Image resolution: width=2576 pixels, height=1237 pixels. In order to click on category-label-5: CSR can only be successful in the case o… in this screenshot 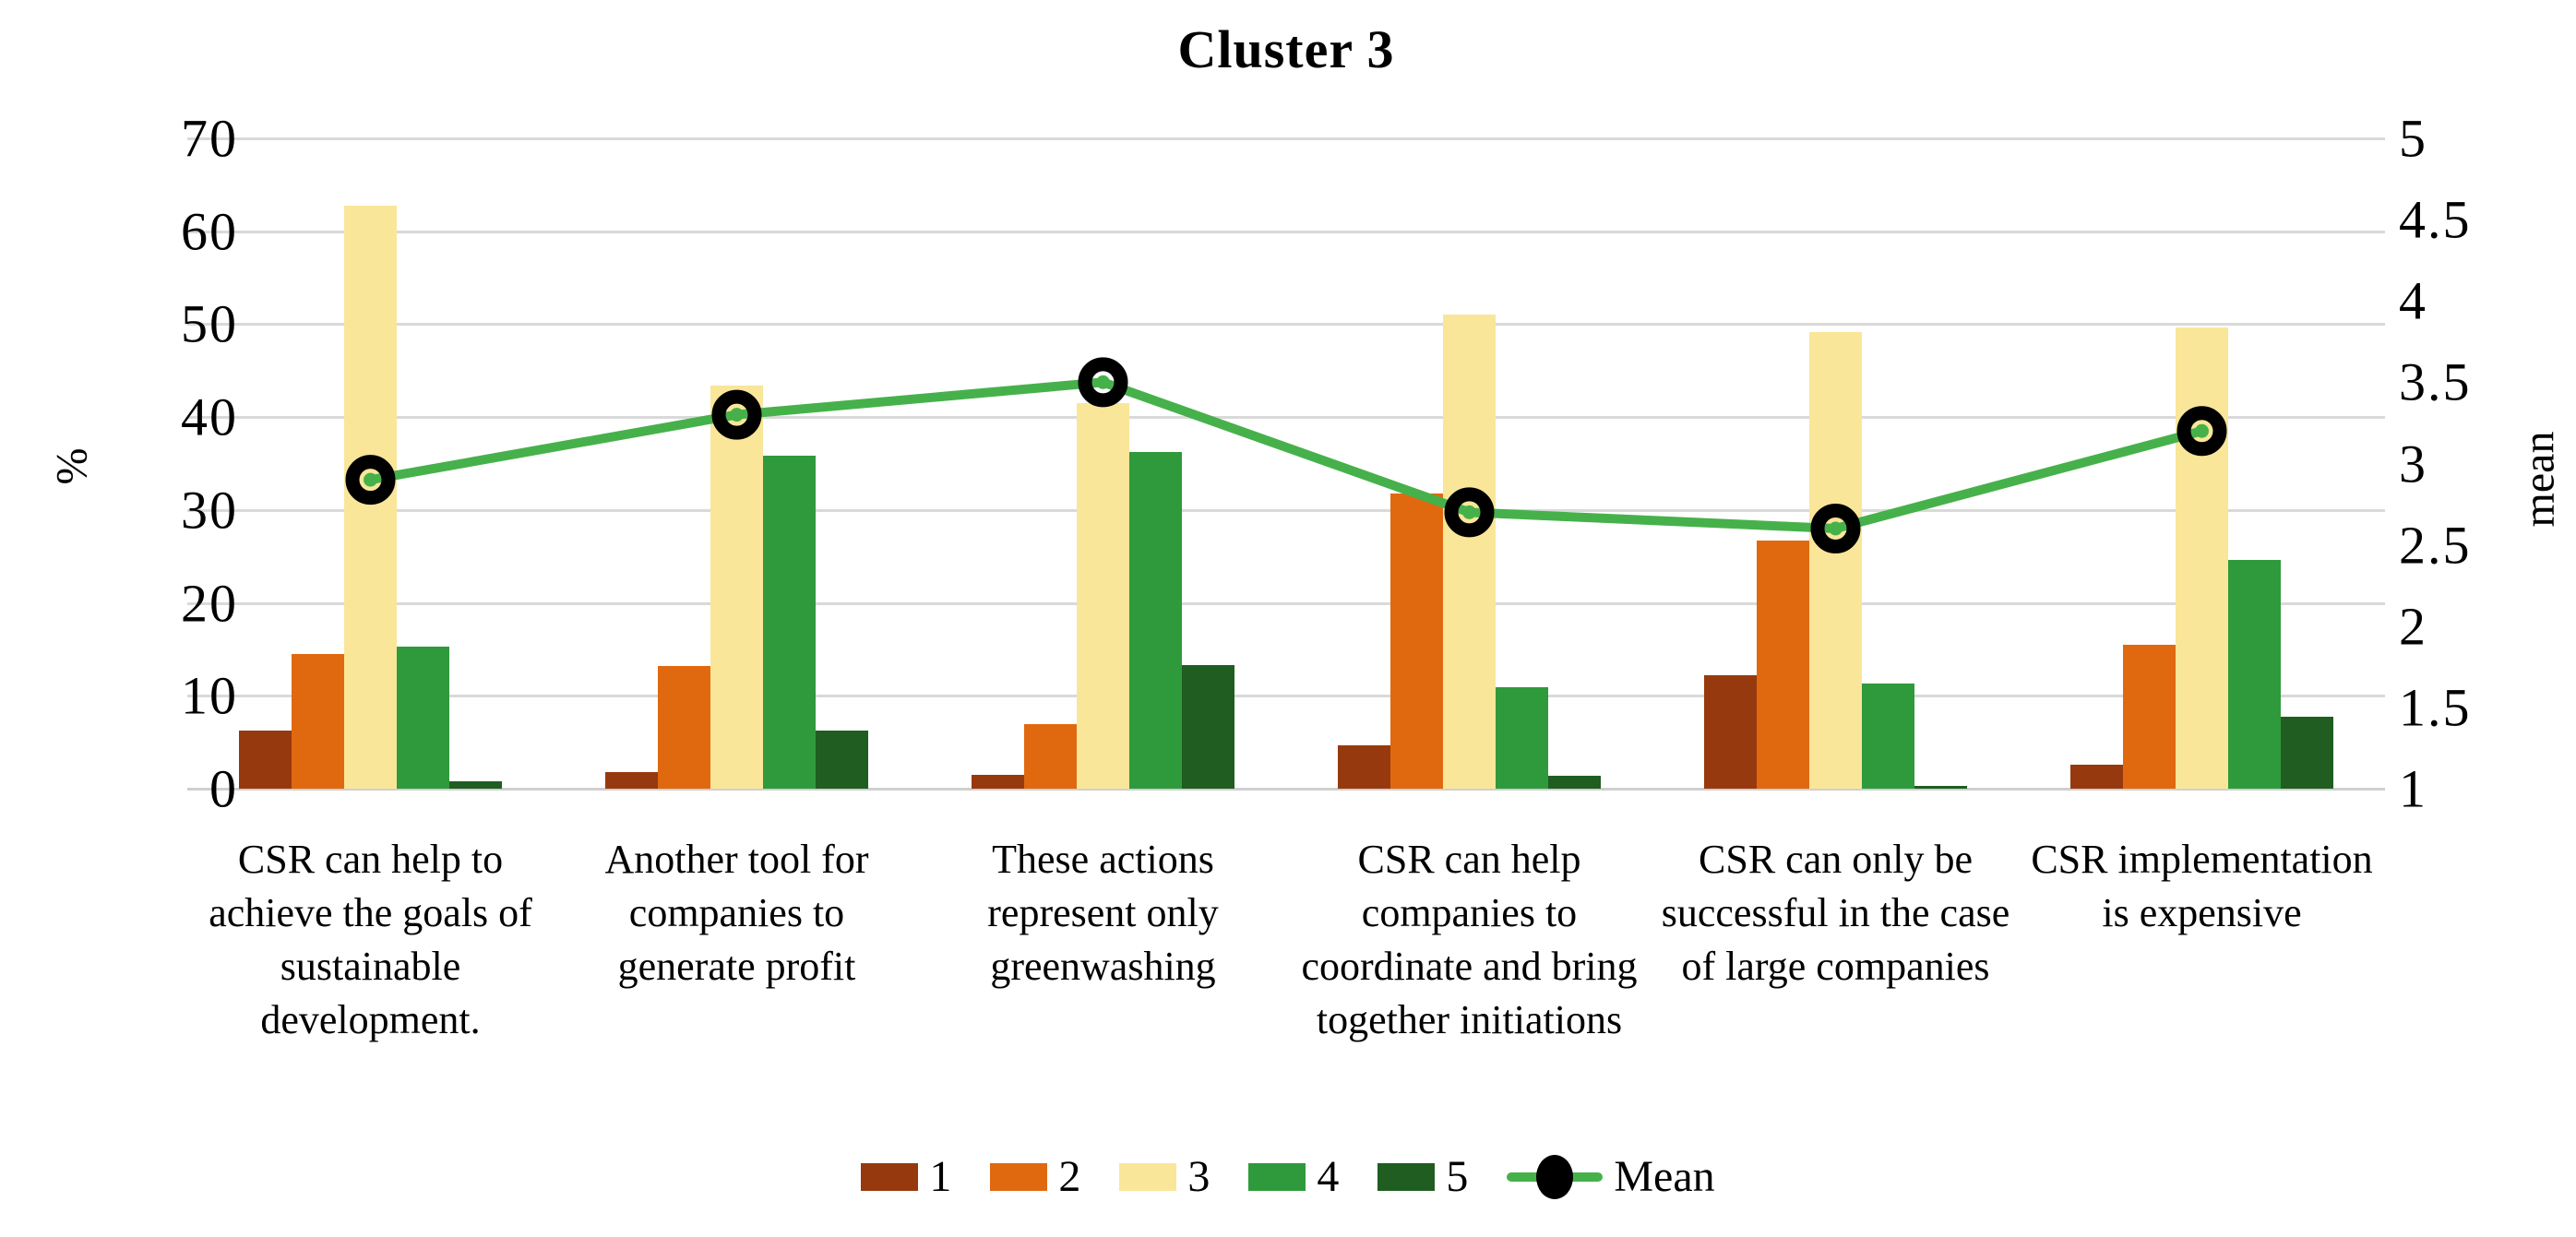, I will do `click(1835, 913)`.